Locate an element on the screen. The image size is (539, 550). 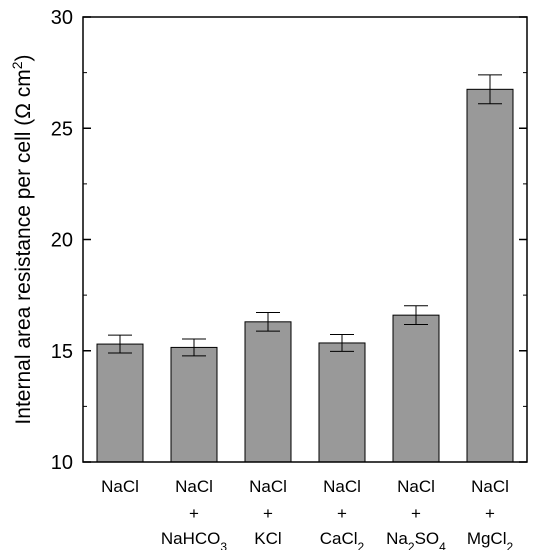
x-category-label-1: NaCl + NaHCO3 is located at coordinates (194, 513).